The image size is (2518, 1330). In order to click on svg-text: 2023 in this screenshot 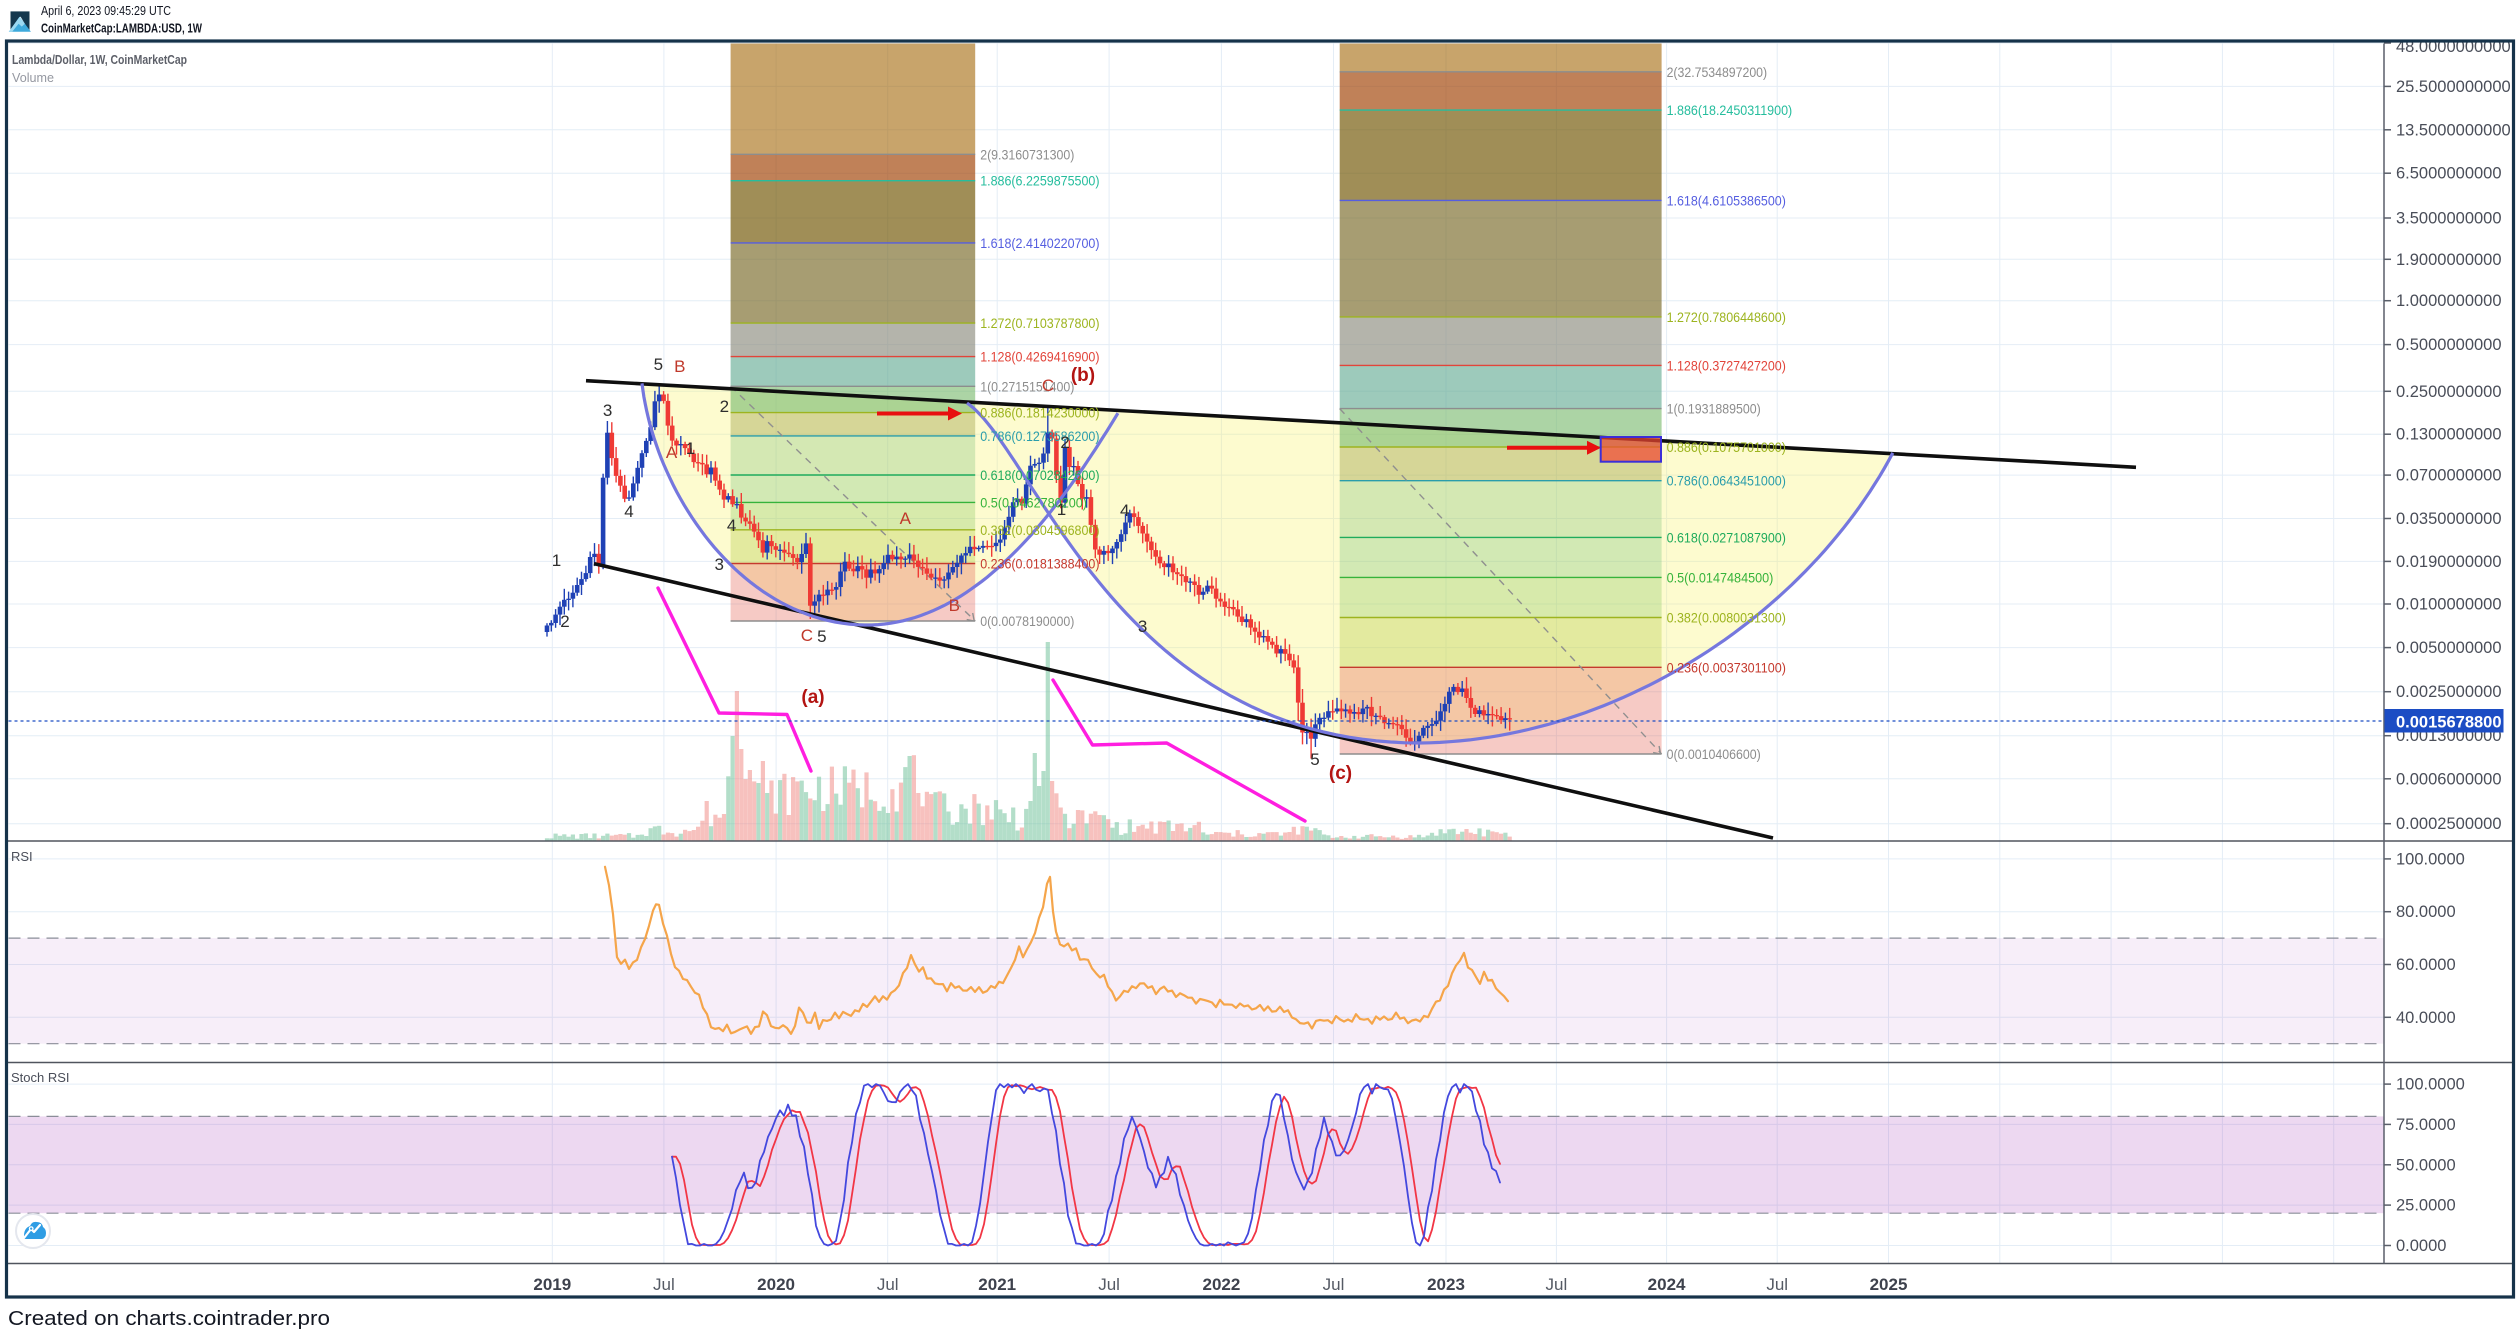, I will do `click(1446, 1284)`.